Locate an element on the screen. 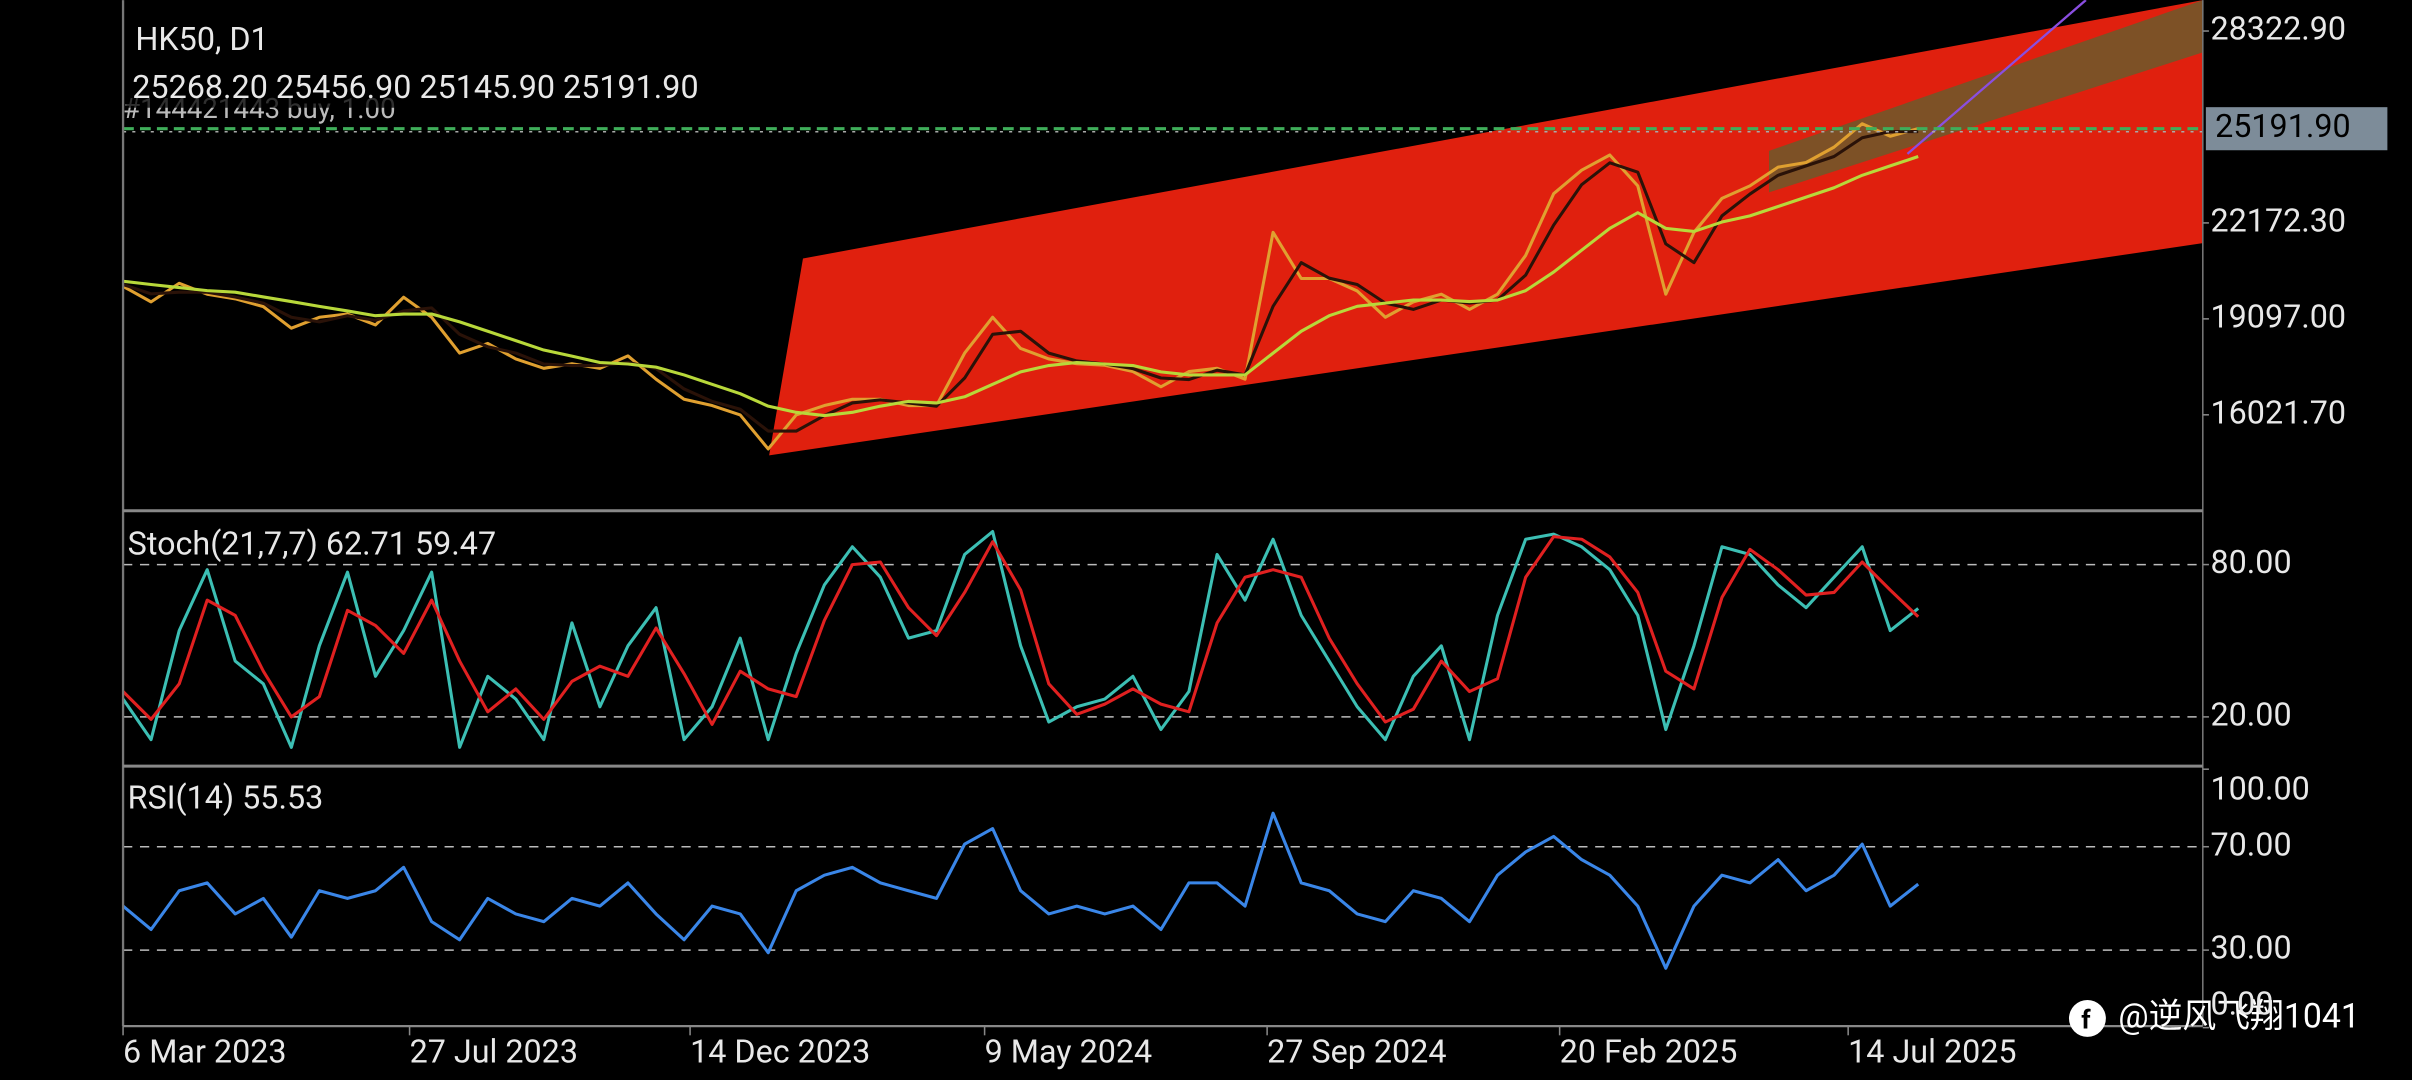  watermark-text: @逆风飞翔1041 is located at coordinates (2239, 1016).